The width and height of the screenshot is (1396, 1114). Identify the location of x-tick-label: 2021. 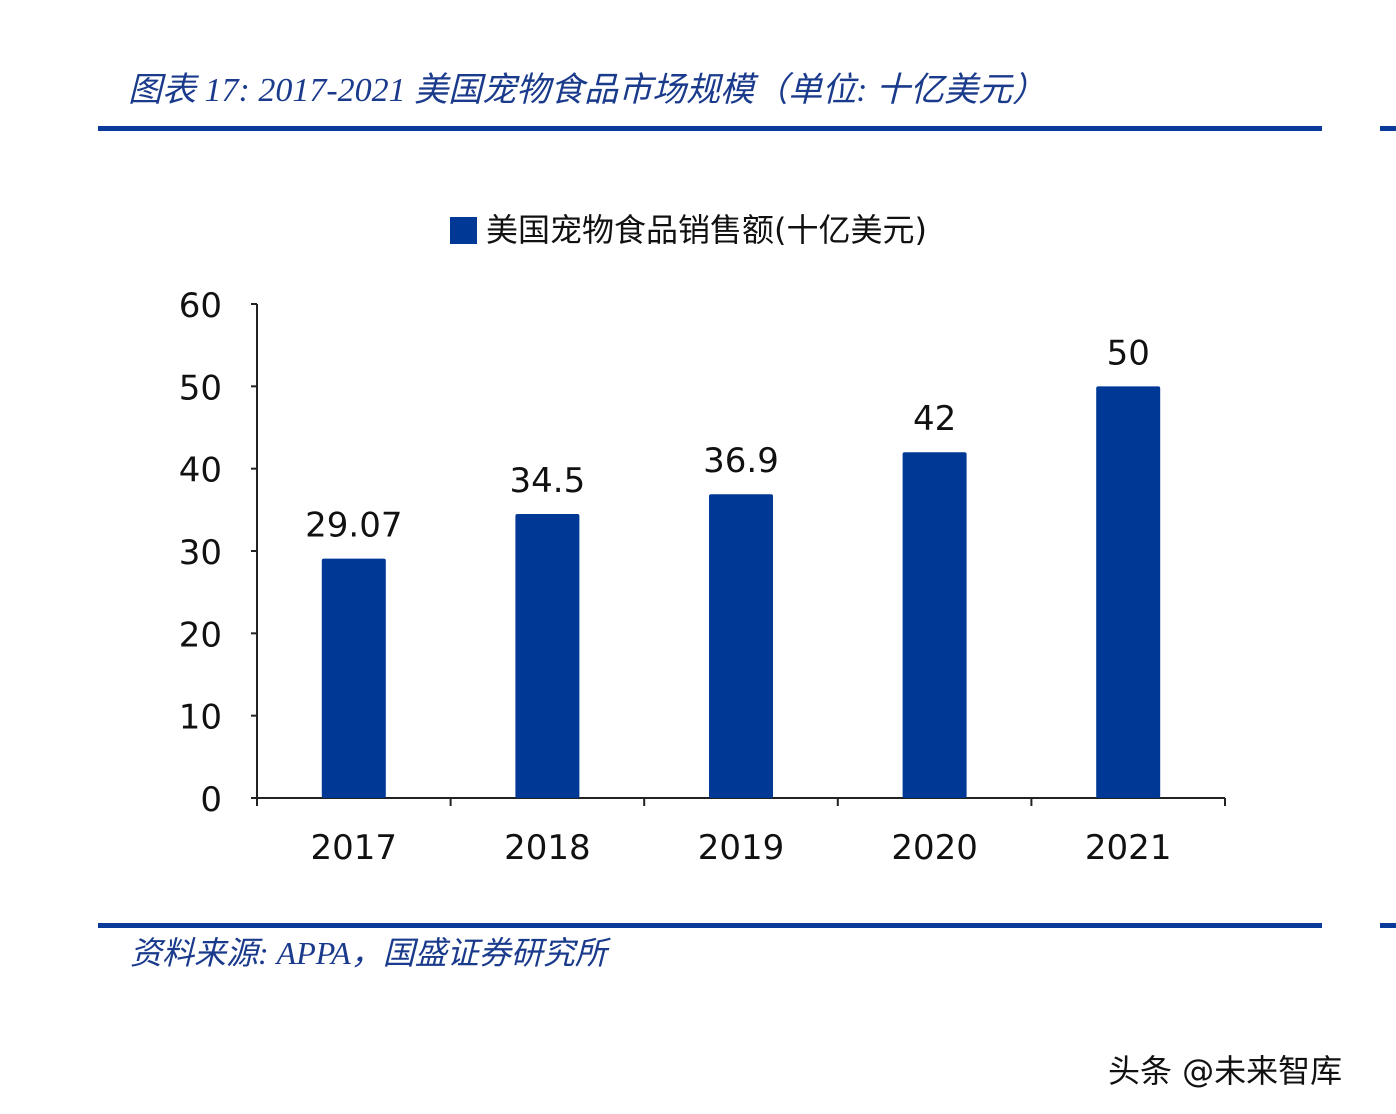
(1128, 848).